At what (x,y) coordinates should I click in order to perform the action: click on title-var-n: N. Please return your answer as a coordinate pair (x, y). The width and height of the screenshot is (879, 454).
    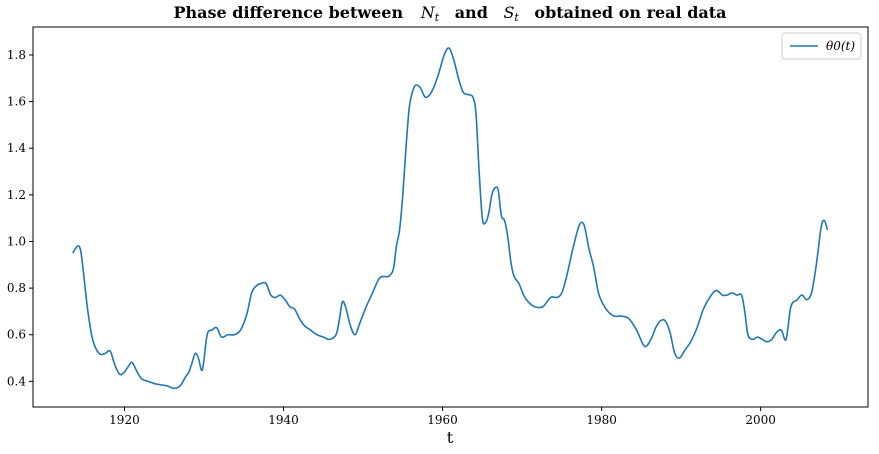
    Looking at the image, I should click on (428, 12).